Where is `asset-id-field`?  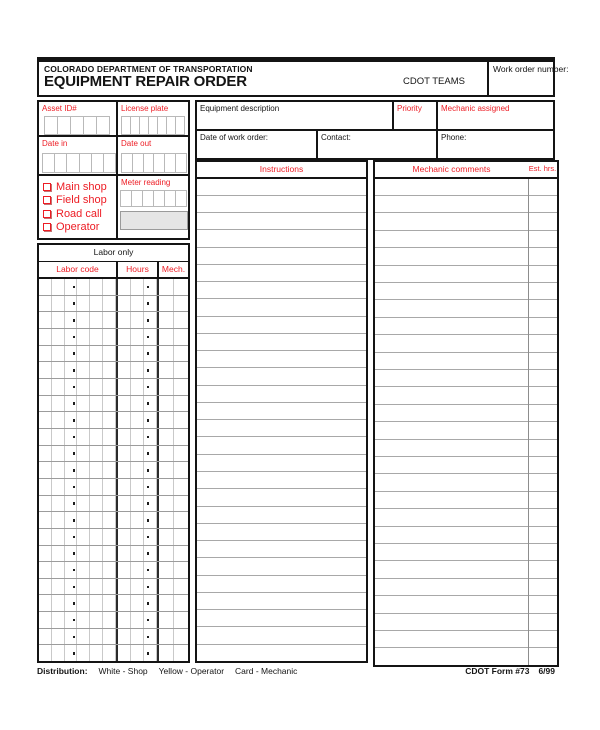 asset-id-field is located at coordinates (77, 125).